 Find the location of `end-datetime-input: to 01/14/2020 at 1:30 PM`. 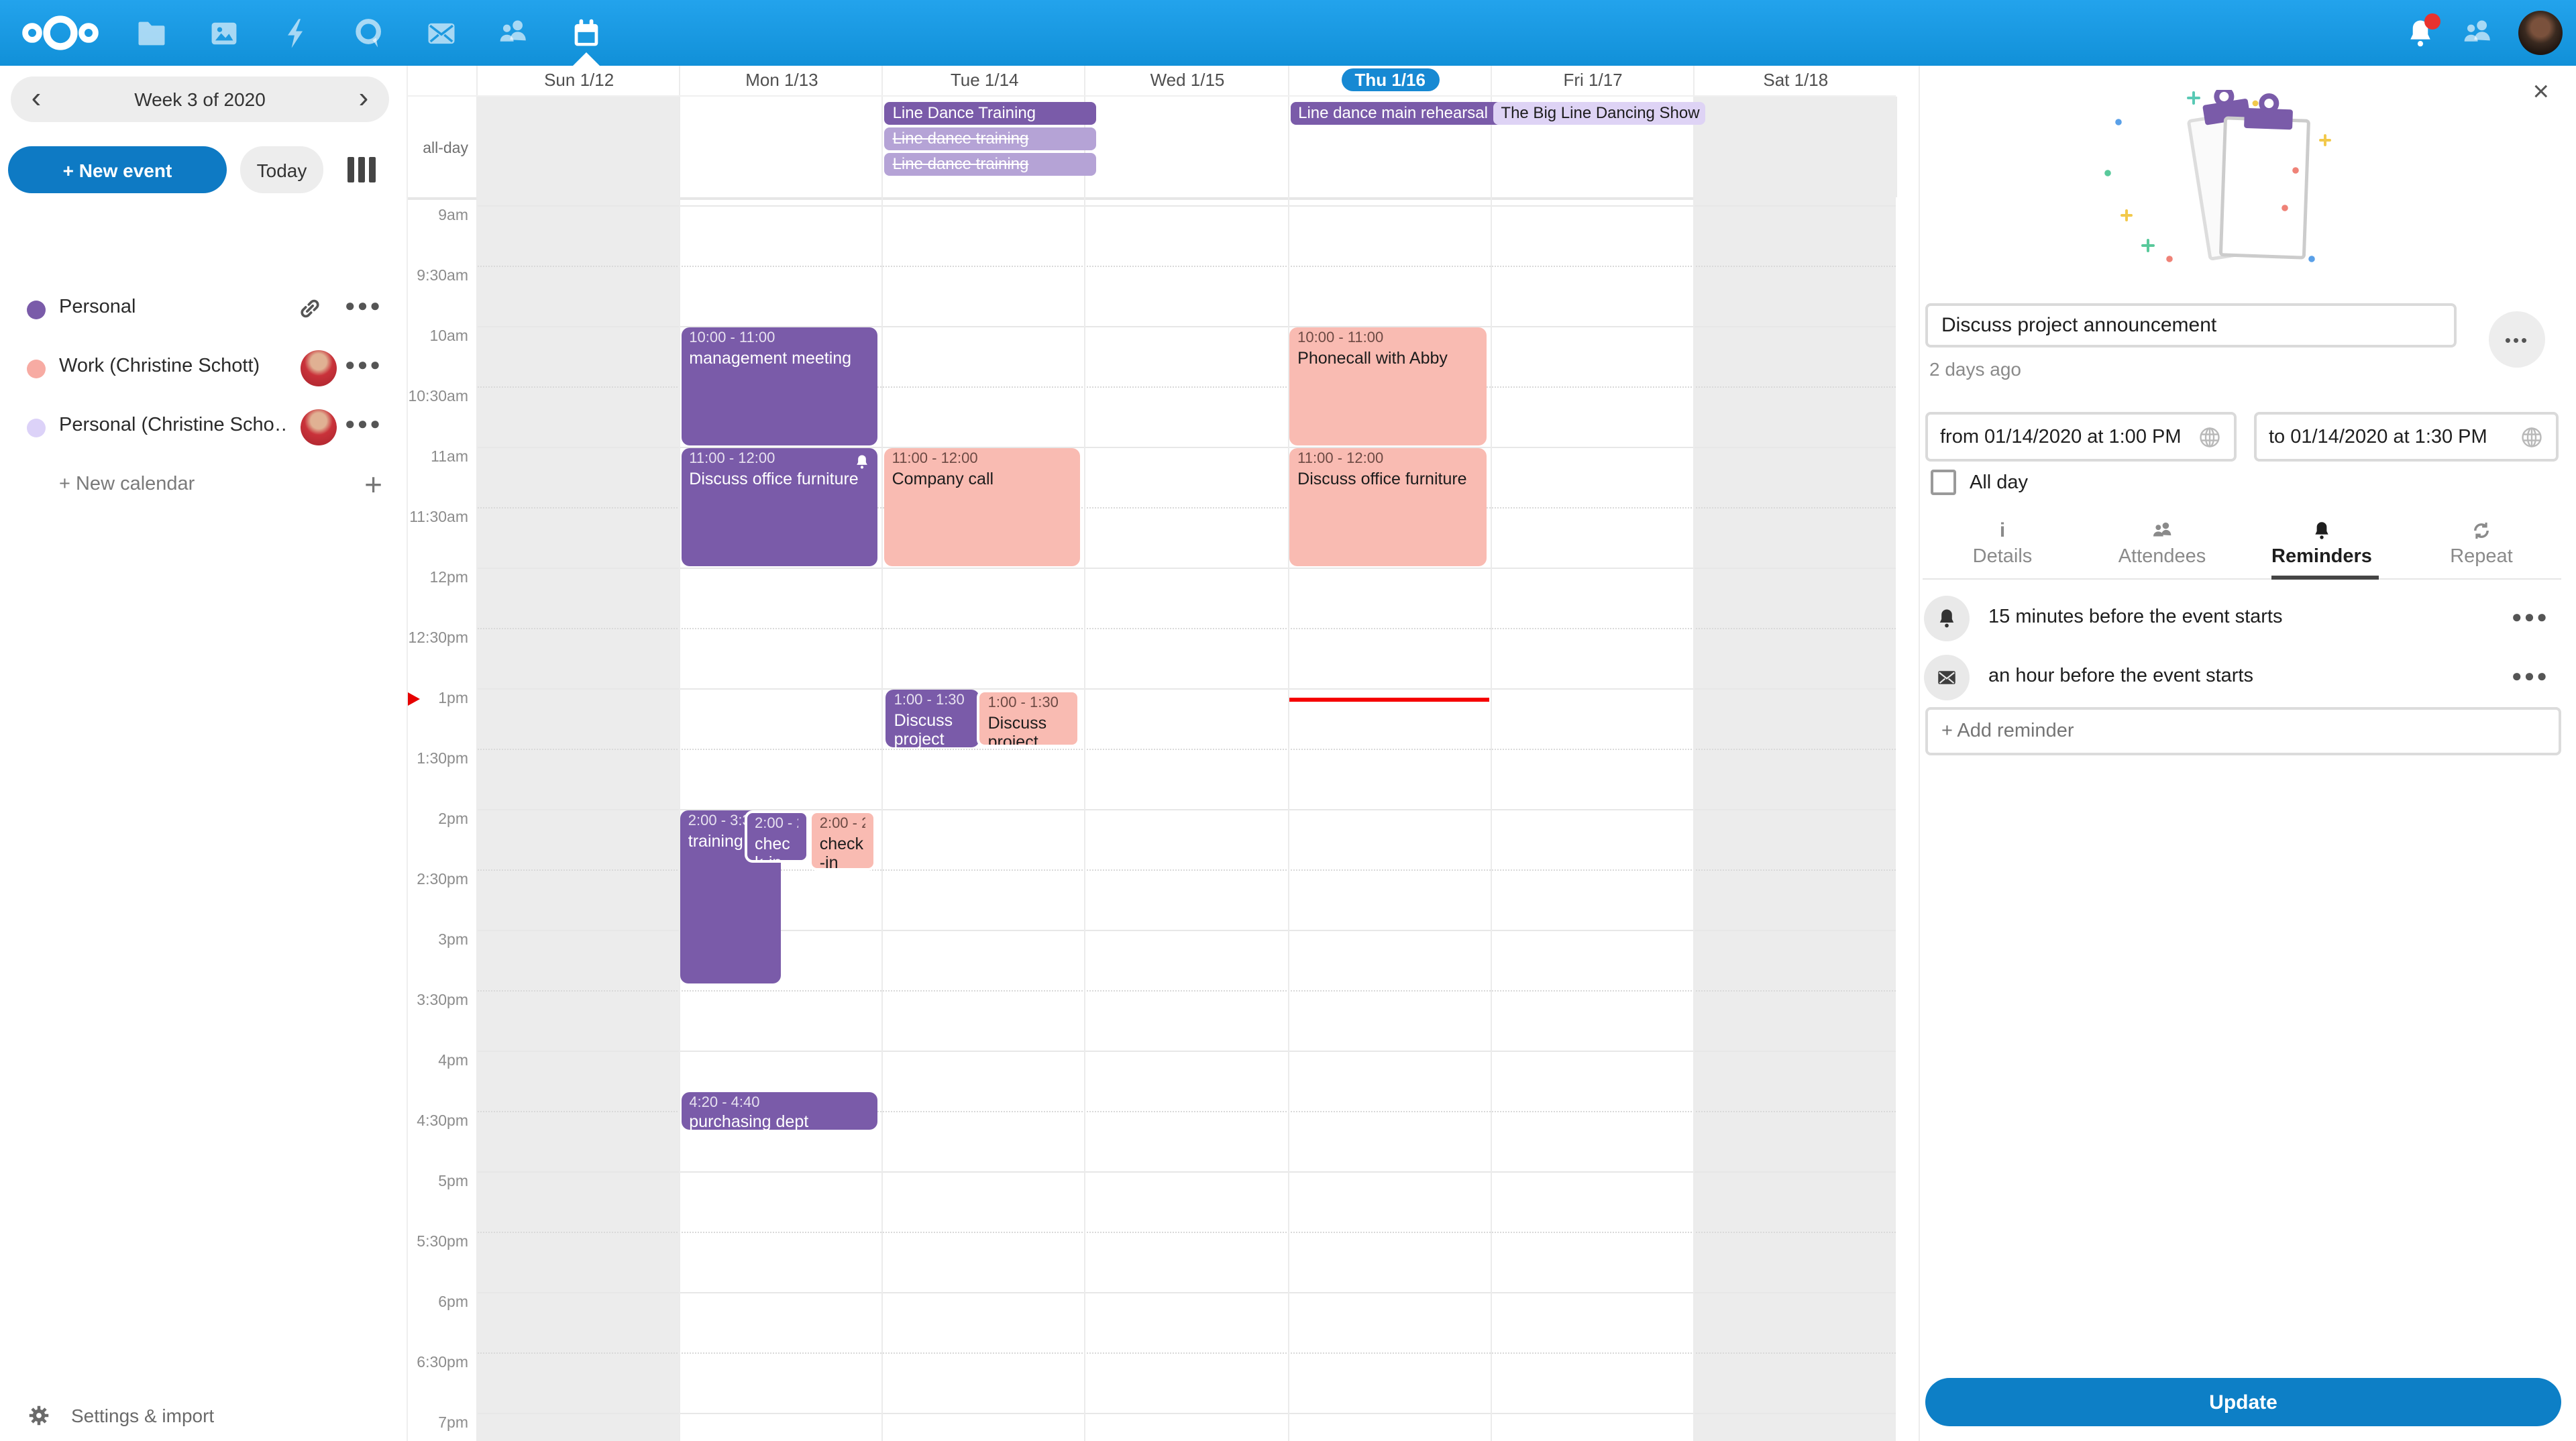

end-datetime-input: to 01/14/2020 at 1:30 PM is located at coordinates (2406, 437).